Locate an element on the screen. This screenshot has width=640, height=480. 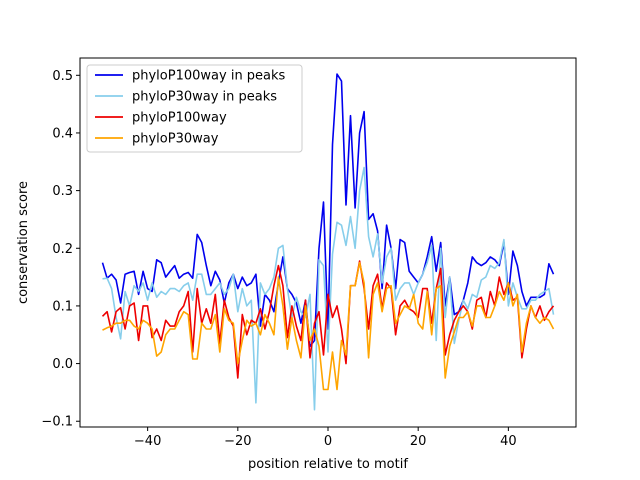
y-tick-label: −0.1 is located at coordinates (57, 422).